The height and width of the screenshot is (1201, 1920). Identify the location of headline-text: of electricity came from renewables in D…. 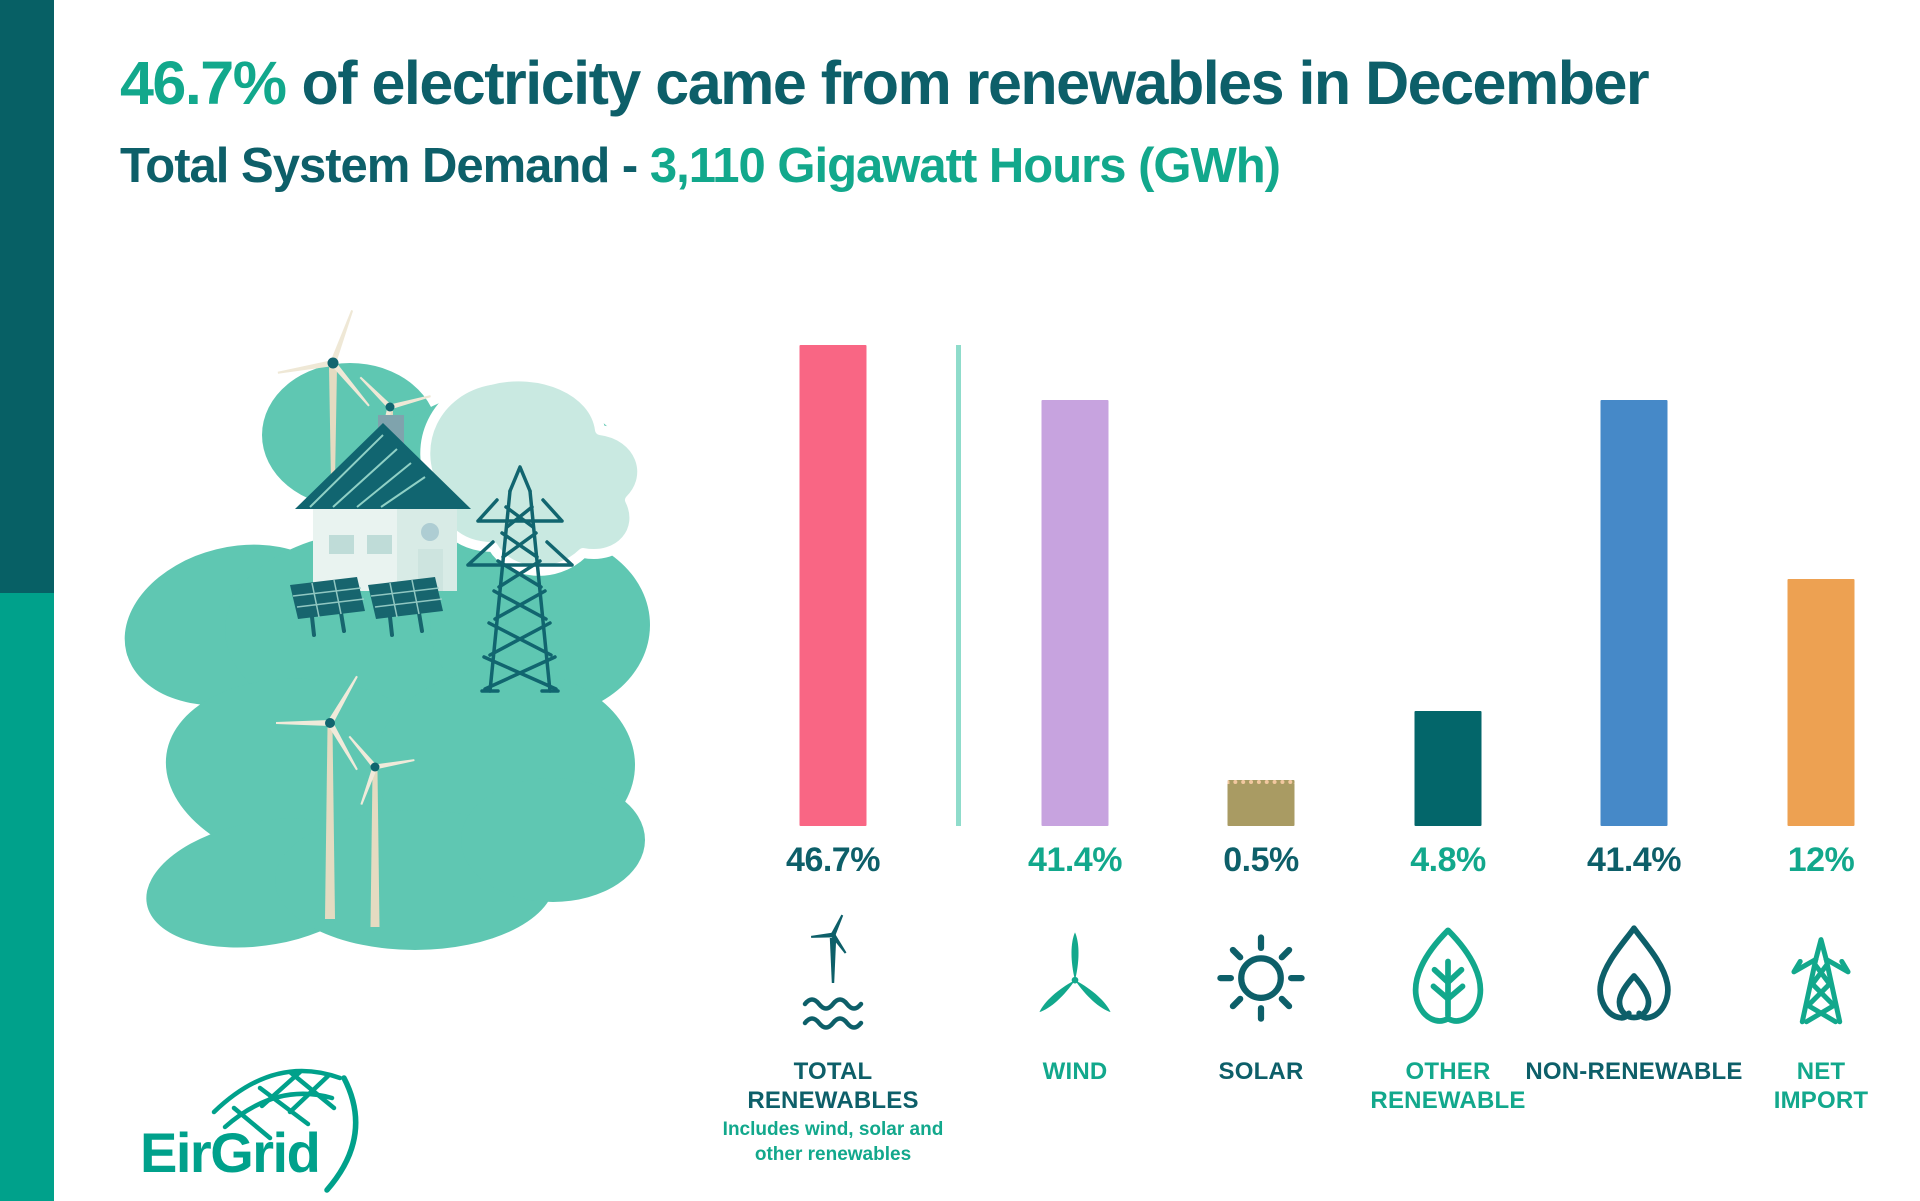
(975, 83).